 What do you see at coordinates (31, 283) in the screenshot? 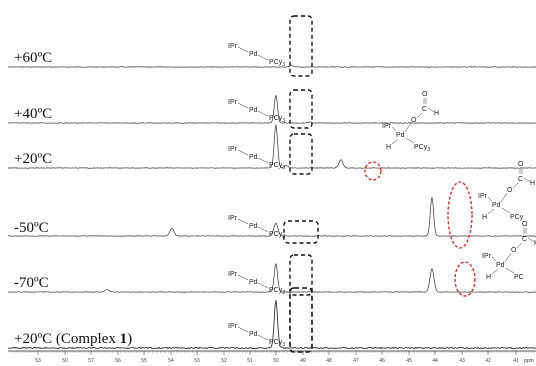
I see `trace-label: -70ºC` at bounding box center [31, 283].